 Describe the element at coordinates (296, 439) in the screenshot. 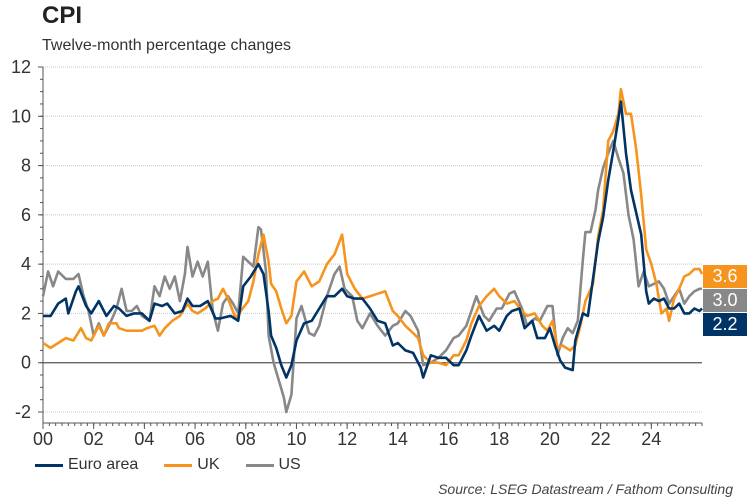

I see `x-tick-label: 10` at that location.